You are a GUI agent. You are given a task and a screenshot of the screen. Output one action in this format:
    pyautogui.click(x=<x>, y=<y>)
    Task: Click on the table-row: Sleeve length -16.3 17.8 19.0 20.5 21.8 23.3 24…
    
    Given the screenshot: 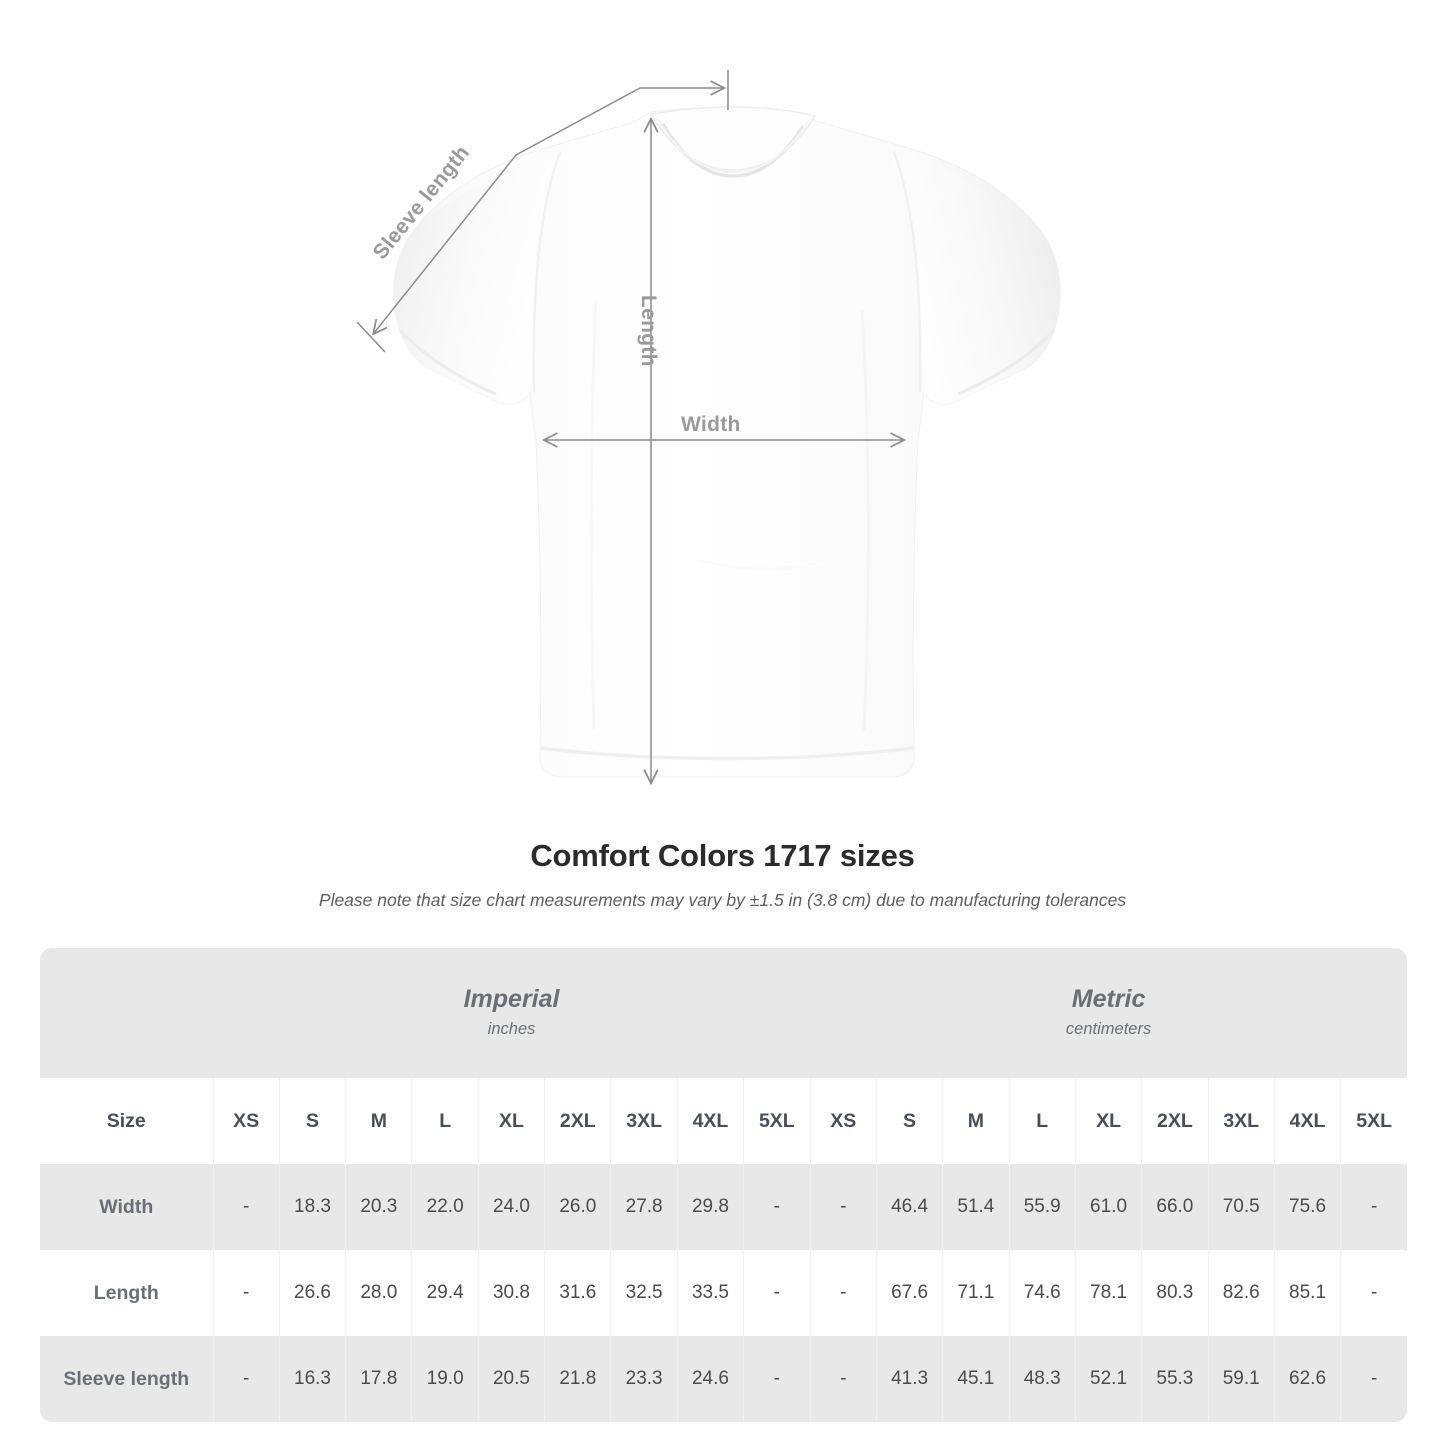 What is the action you would take?
    pyautogui.click(x=724, y=1379)
    